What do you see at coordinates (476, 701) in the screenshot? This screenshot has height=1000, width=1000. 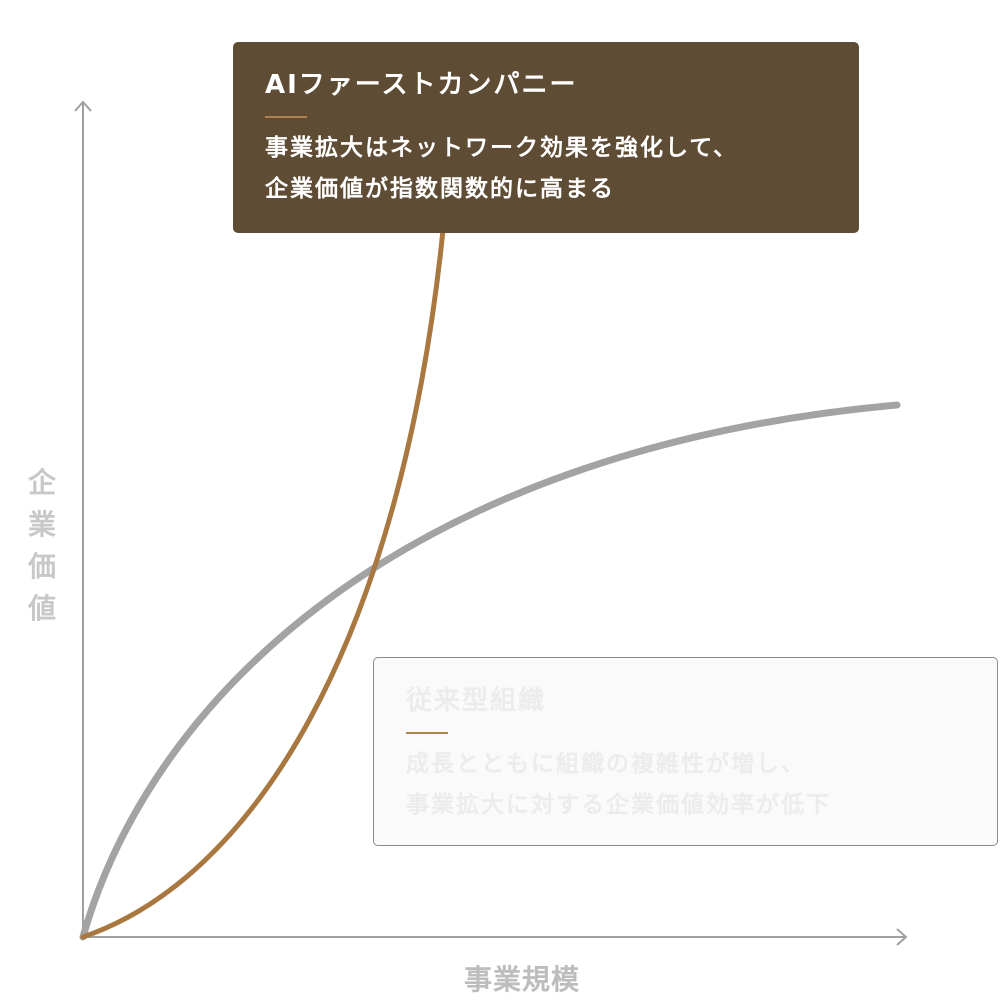 I see `card-title: 従来型組織` at bounding box center [476, 701].